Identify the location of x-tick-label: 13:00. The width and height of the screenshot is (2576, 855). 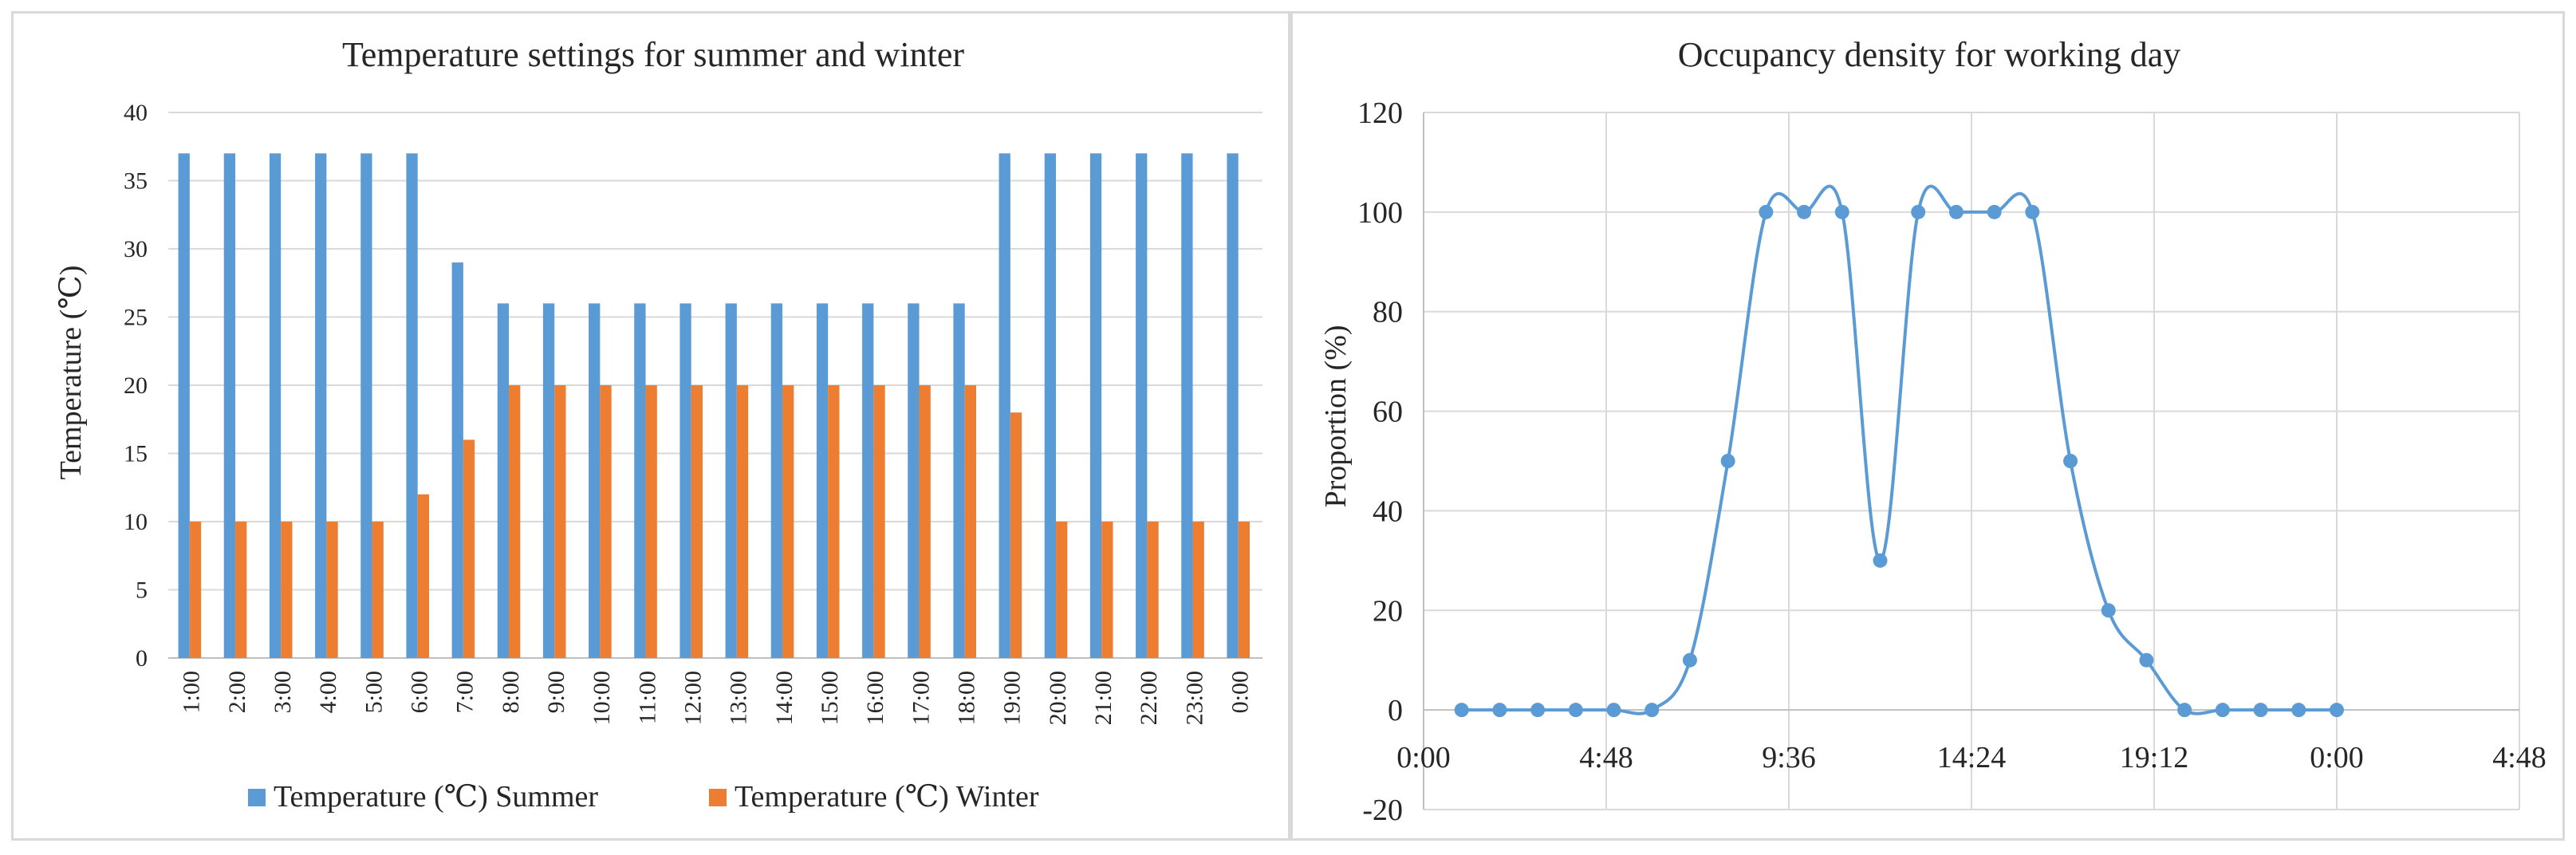
(739, 698).